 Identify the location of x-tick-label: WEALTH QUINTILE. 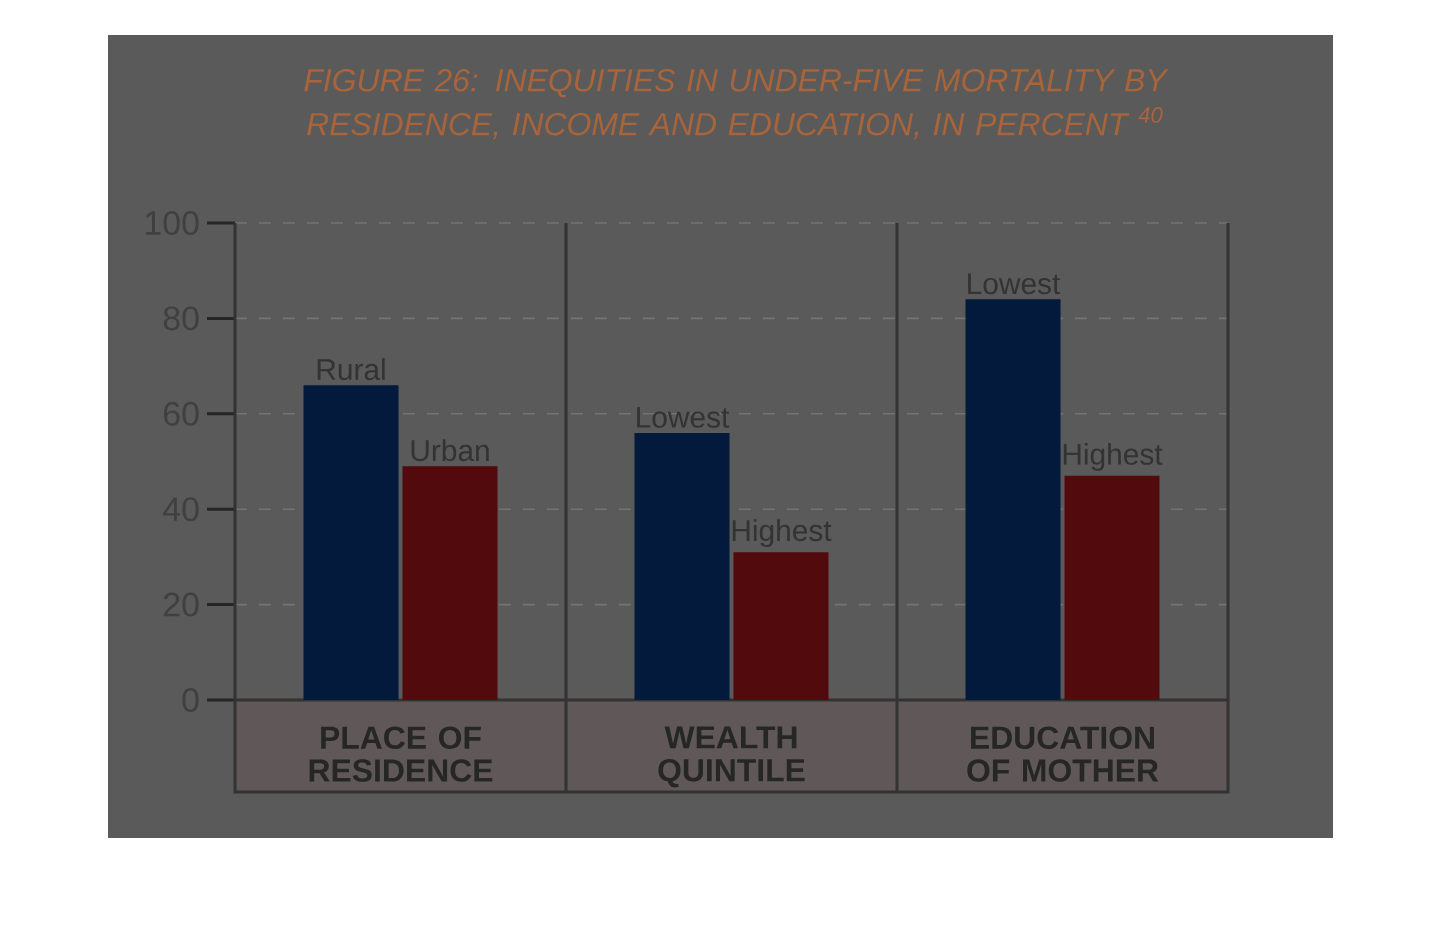
(731, 757).